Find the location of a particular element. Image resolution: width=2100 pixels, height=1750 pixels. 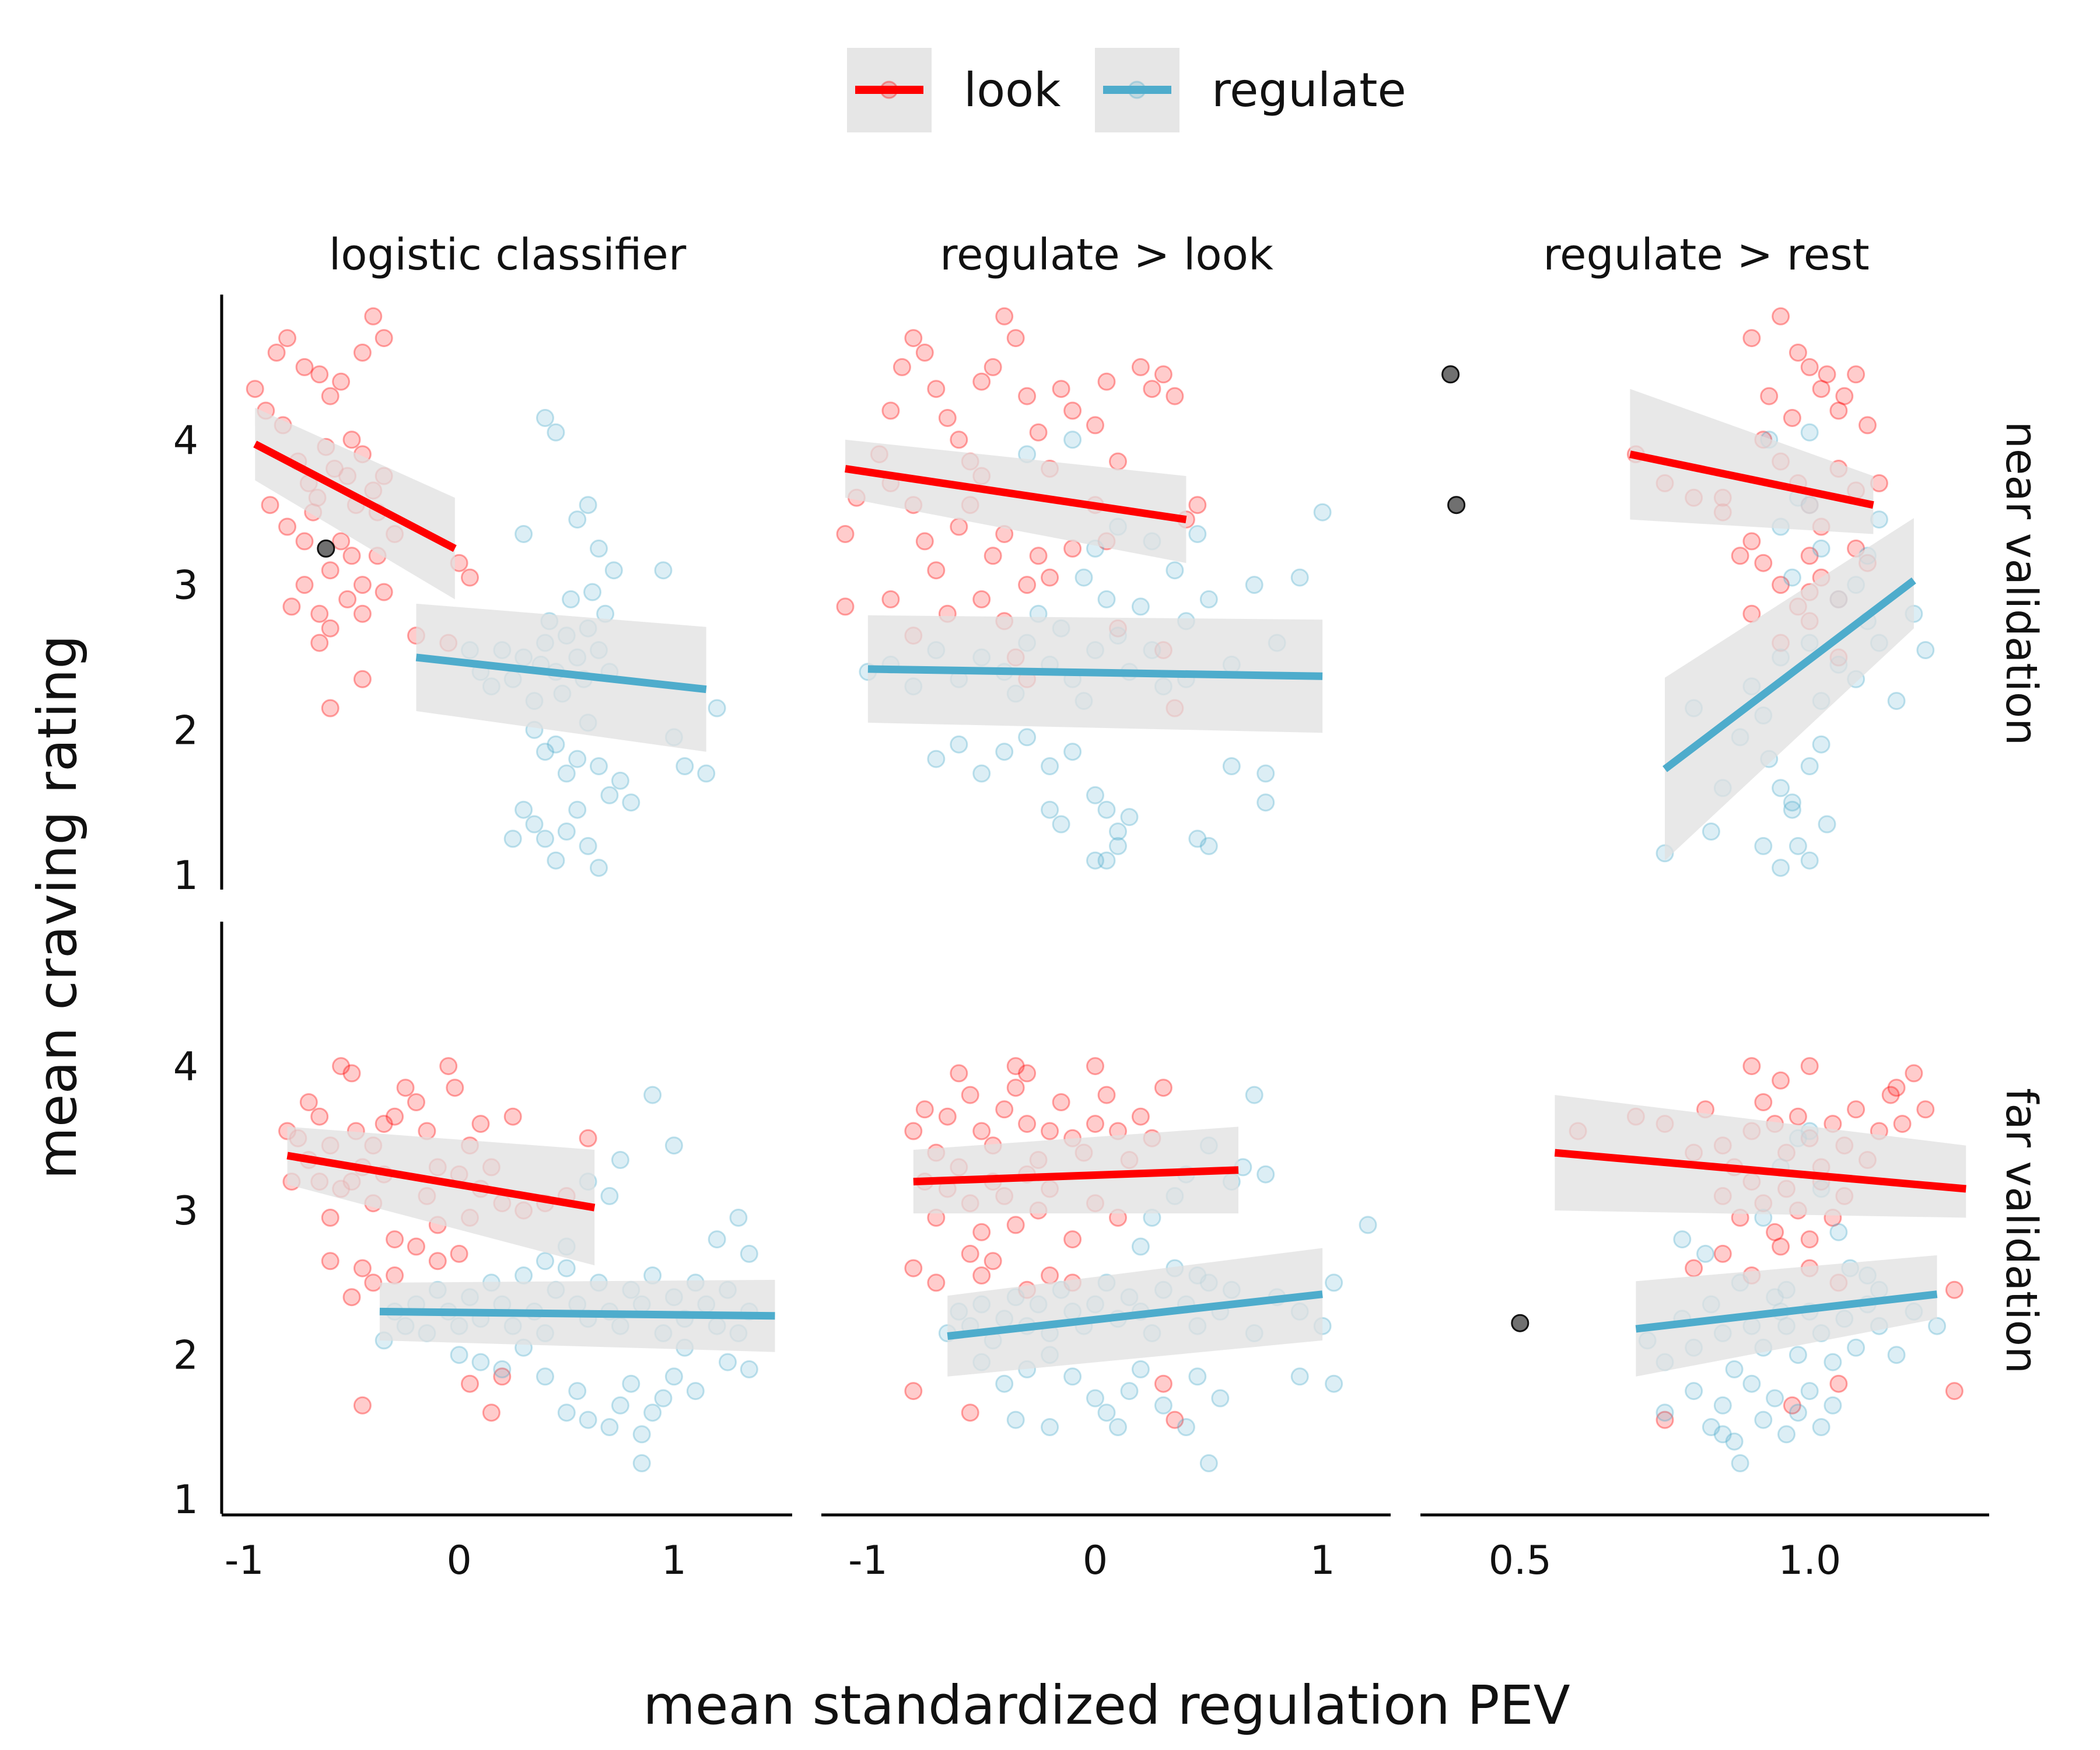

x-tick-label: 1.0 is located at coordinates (1810, 1561).